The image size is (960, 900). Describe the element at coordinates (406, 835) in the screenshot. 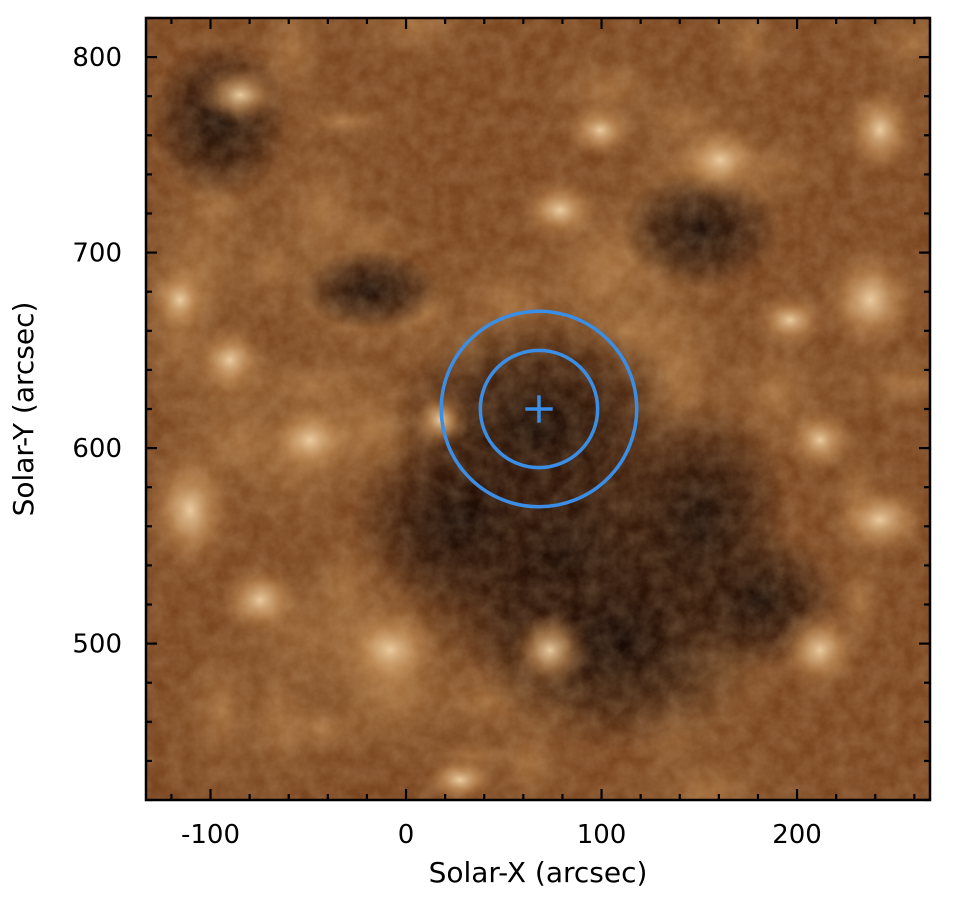

I see `x-tick-label: 0` at that location.